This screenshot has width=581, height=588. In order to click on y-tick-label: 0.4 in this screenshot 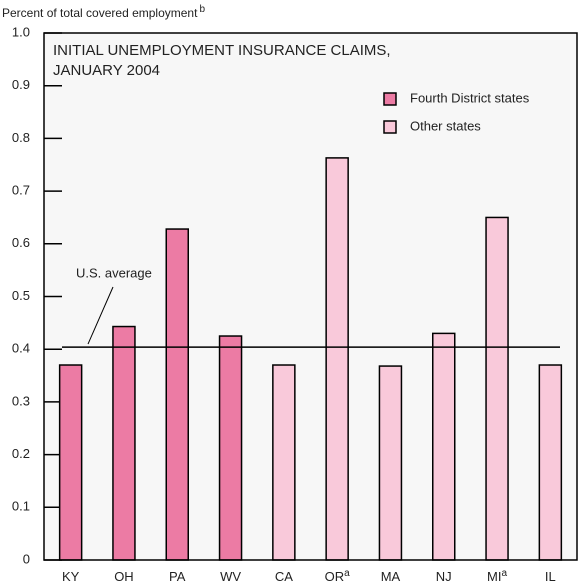, I will do `click(21, 348)`.